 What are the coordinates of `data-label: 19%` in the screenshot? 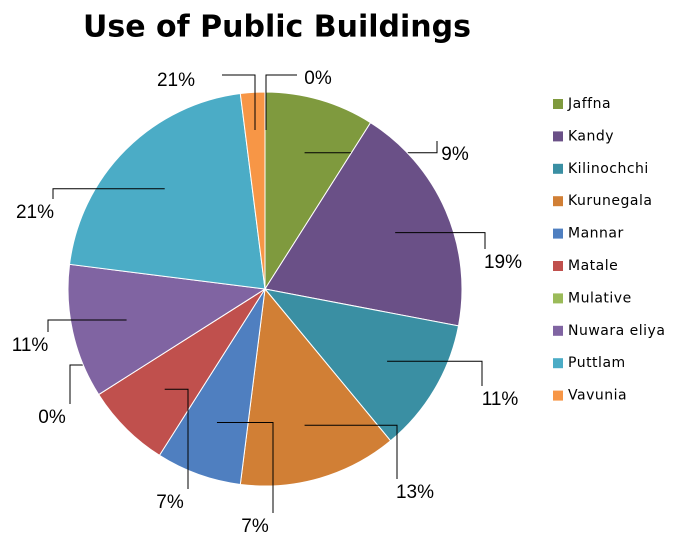 It's located at (503, 262).